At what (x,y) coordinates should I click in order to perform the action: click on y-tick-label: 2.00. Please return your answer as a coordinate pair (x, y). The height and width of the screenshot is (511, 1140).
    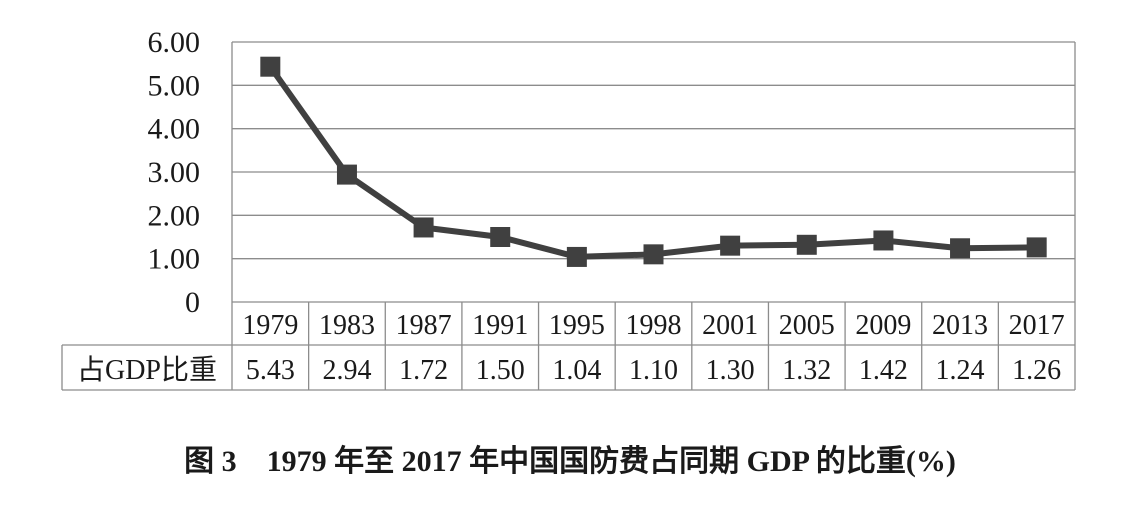
    Looking at the image, I should click on (174, 215).